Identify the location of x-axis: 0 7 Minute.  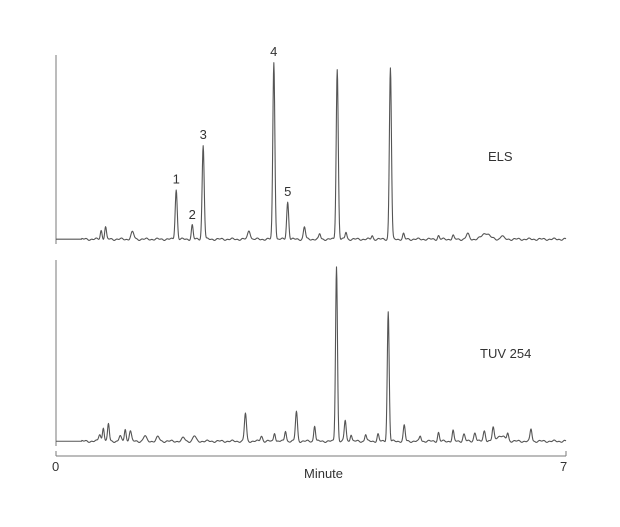
(309, 466).